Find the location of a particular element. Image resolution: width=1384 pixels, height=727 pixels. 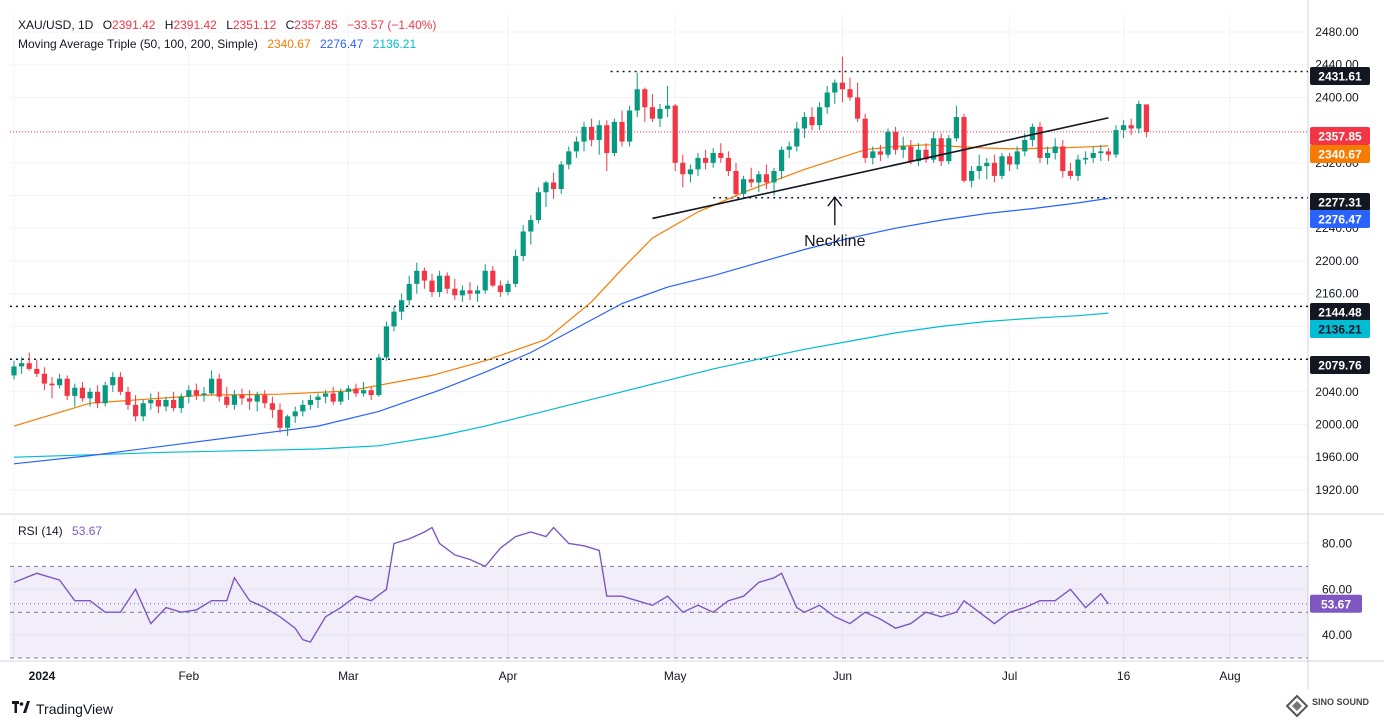

tradingview-logo-icon is located at coordinates (21, 709).